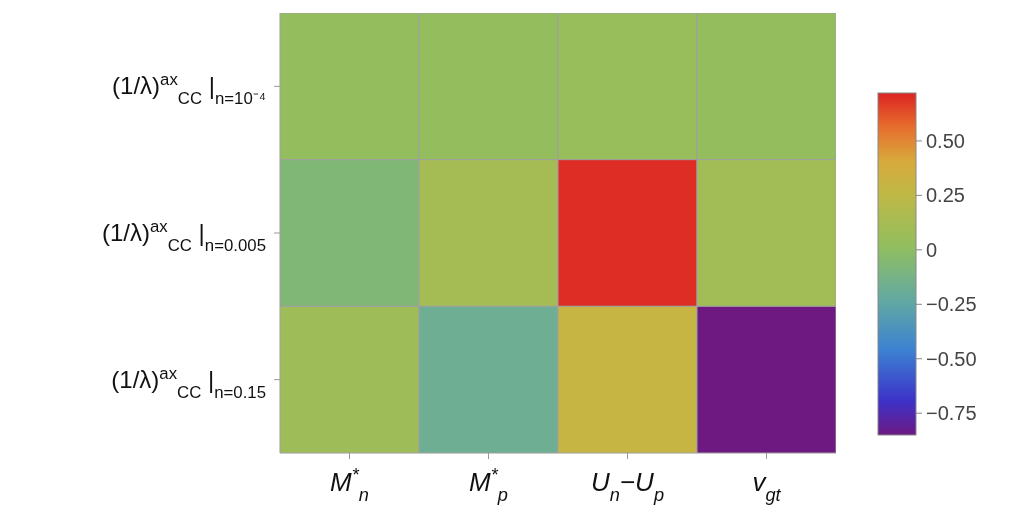 The width and height of the screenshot is (1035, 517). I want to click on color-bar-label: 0.25, so click(945, 195).